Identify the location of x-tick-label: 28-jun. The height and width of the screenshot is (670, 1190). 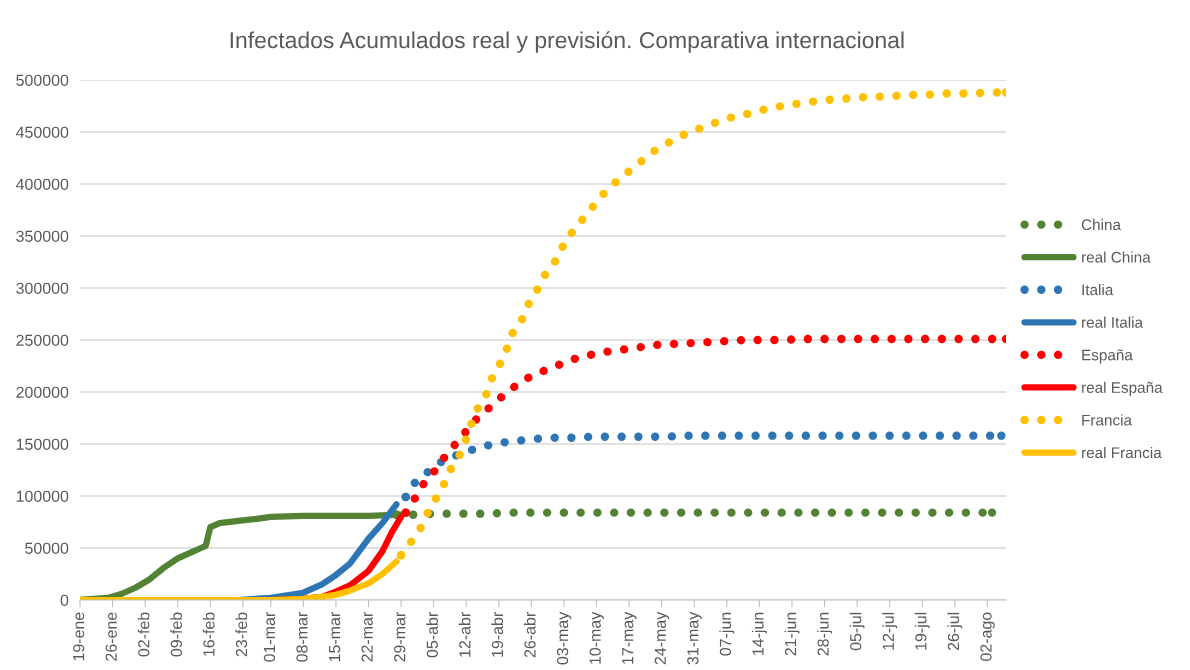
(824, 634).